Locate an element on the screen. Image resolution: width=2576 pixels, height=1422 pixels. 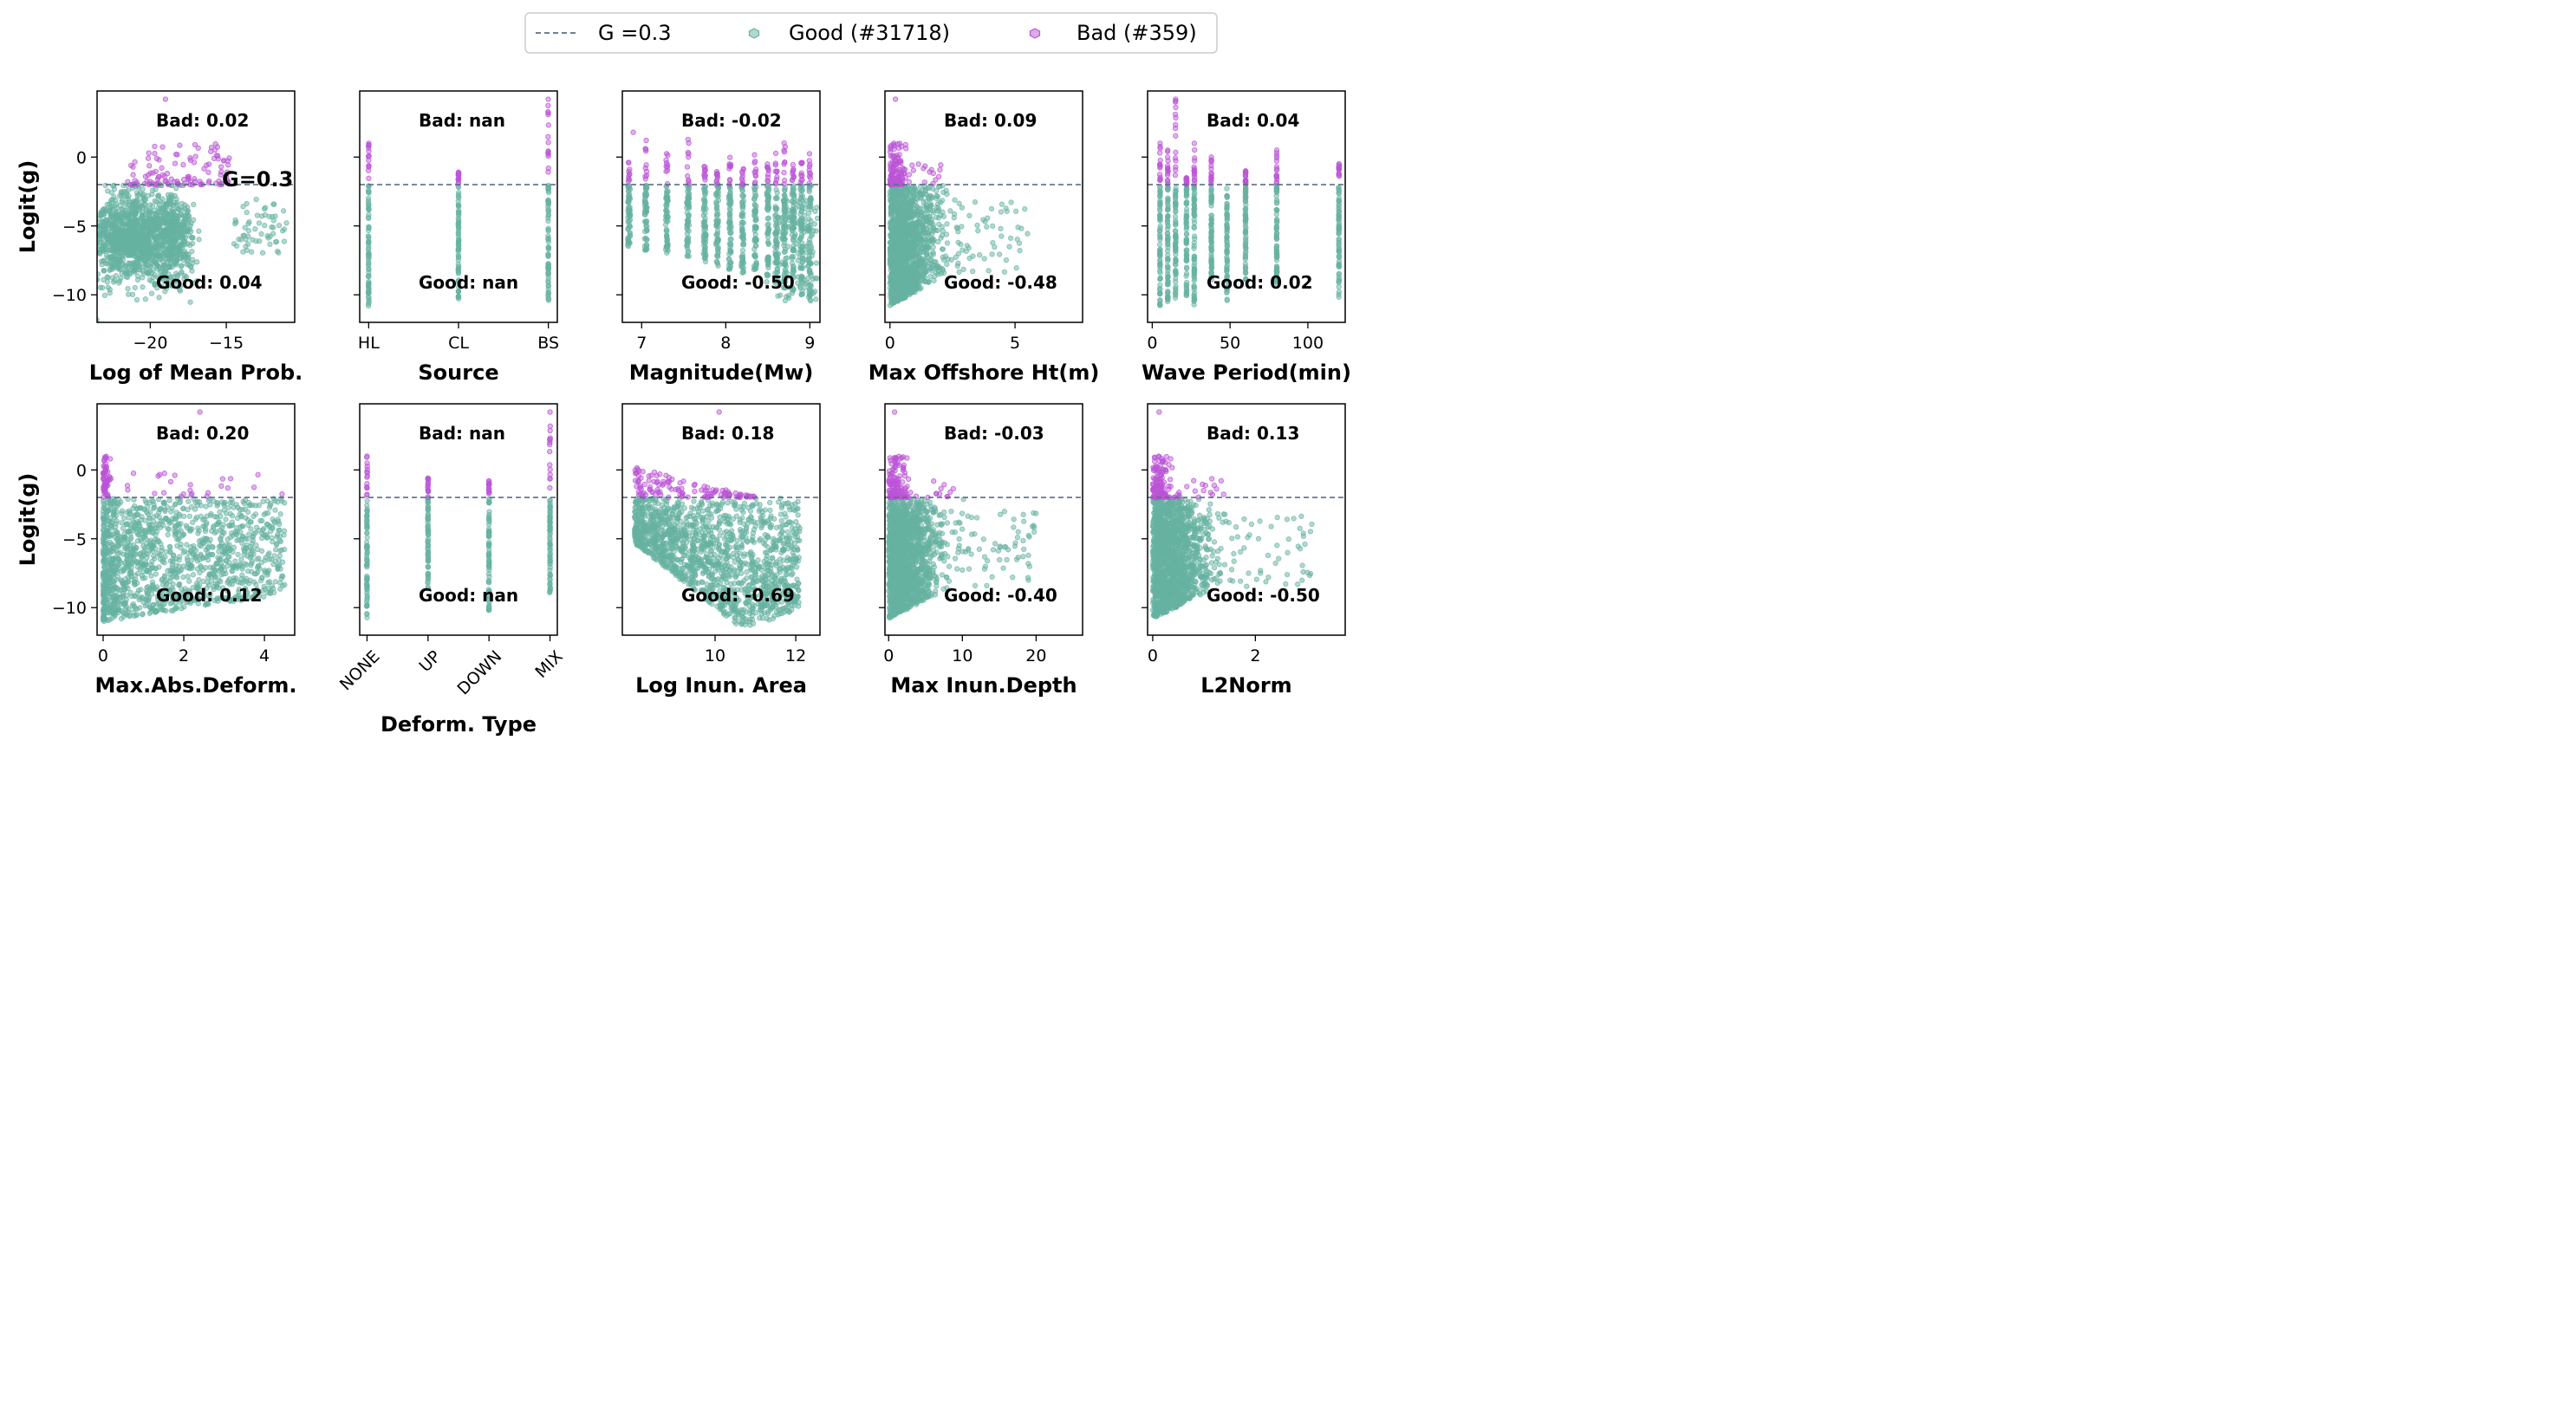
good-correlation-label: Good: -0.50 is located at coordinates (738, 282).